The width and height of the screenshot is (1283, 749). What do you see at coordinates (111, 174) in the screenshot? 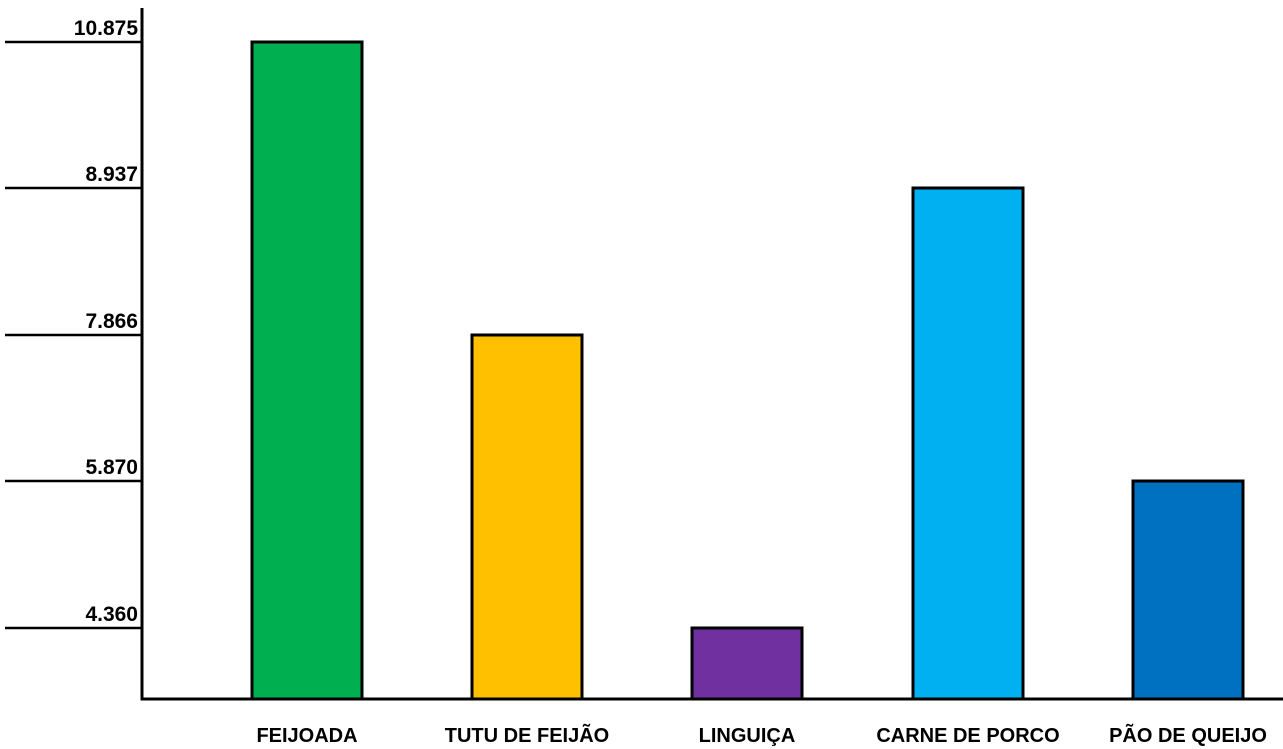
I see `y-tick-label: 8.937` at bounding box center [111, 174].